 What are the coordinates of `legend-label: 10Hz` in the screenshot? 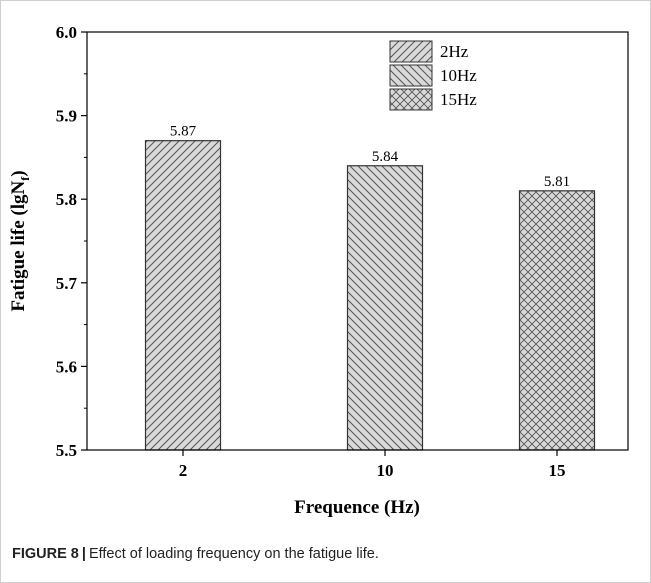 It's located at (458, 75).